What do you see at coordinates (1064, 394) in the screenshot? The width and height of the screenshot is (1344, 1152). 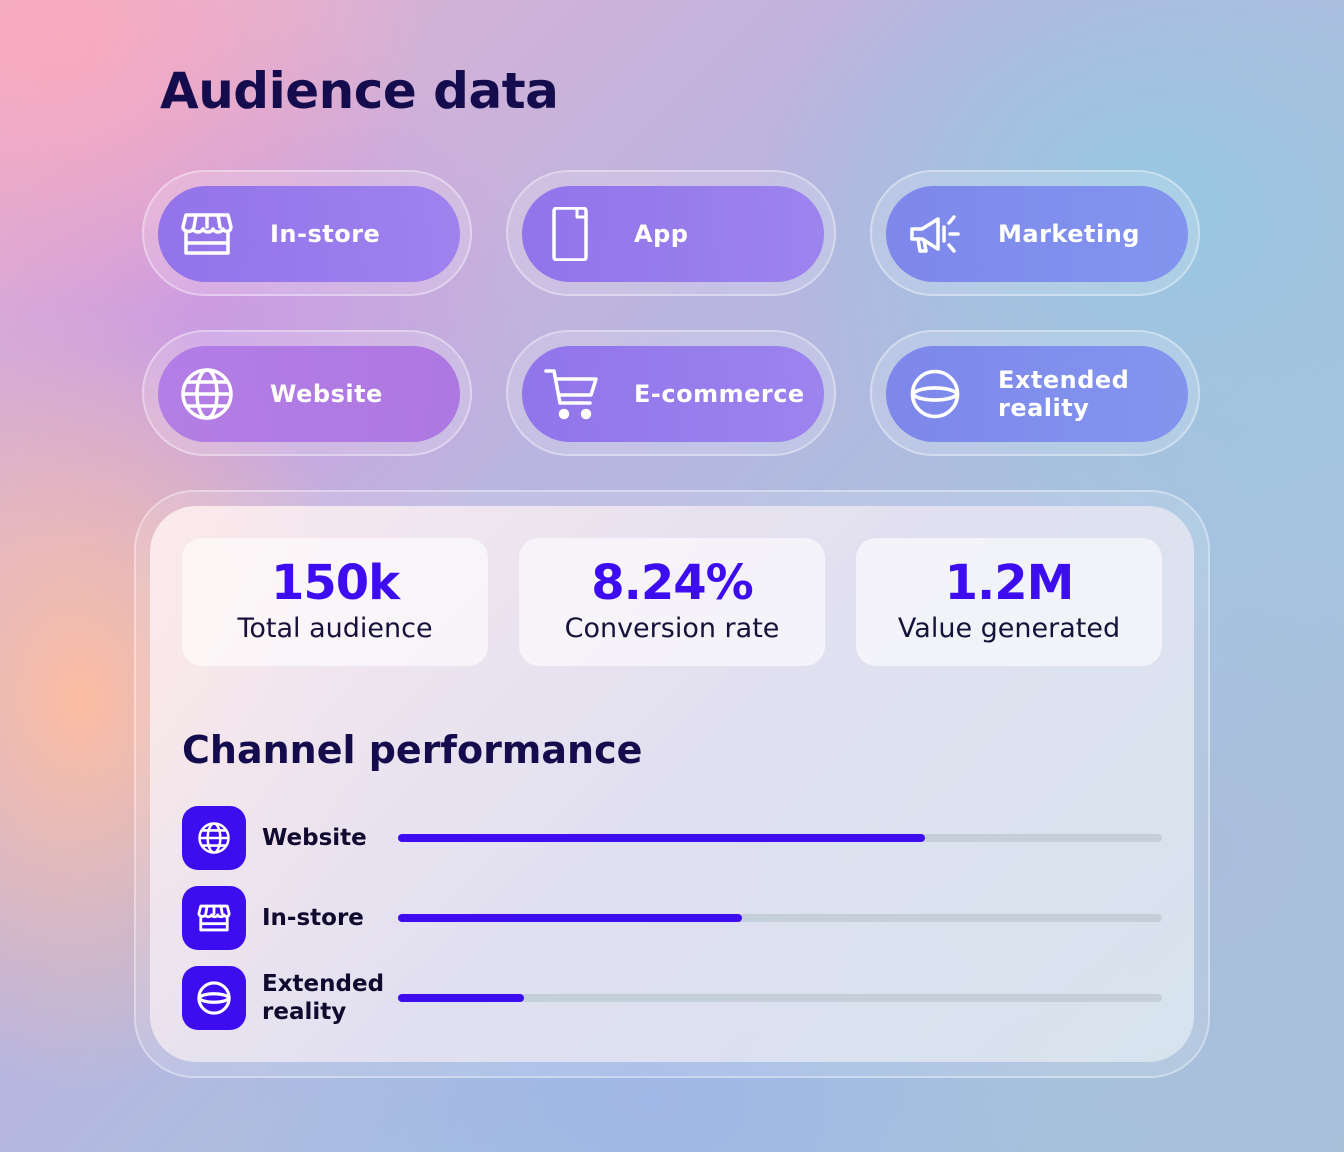 I see `channel-chip-label: Extended reality` at bounding box center [1064, 394].